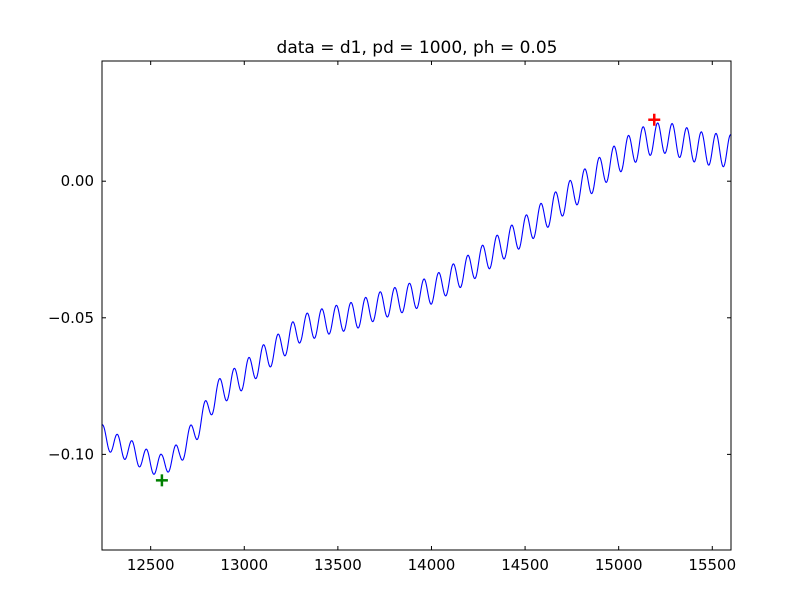  I want to click on x-tick-label: 13500, so click(338, 565).